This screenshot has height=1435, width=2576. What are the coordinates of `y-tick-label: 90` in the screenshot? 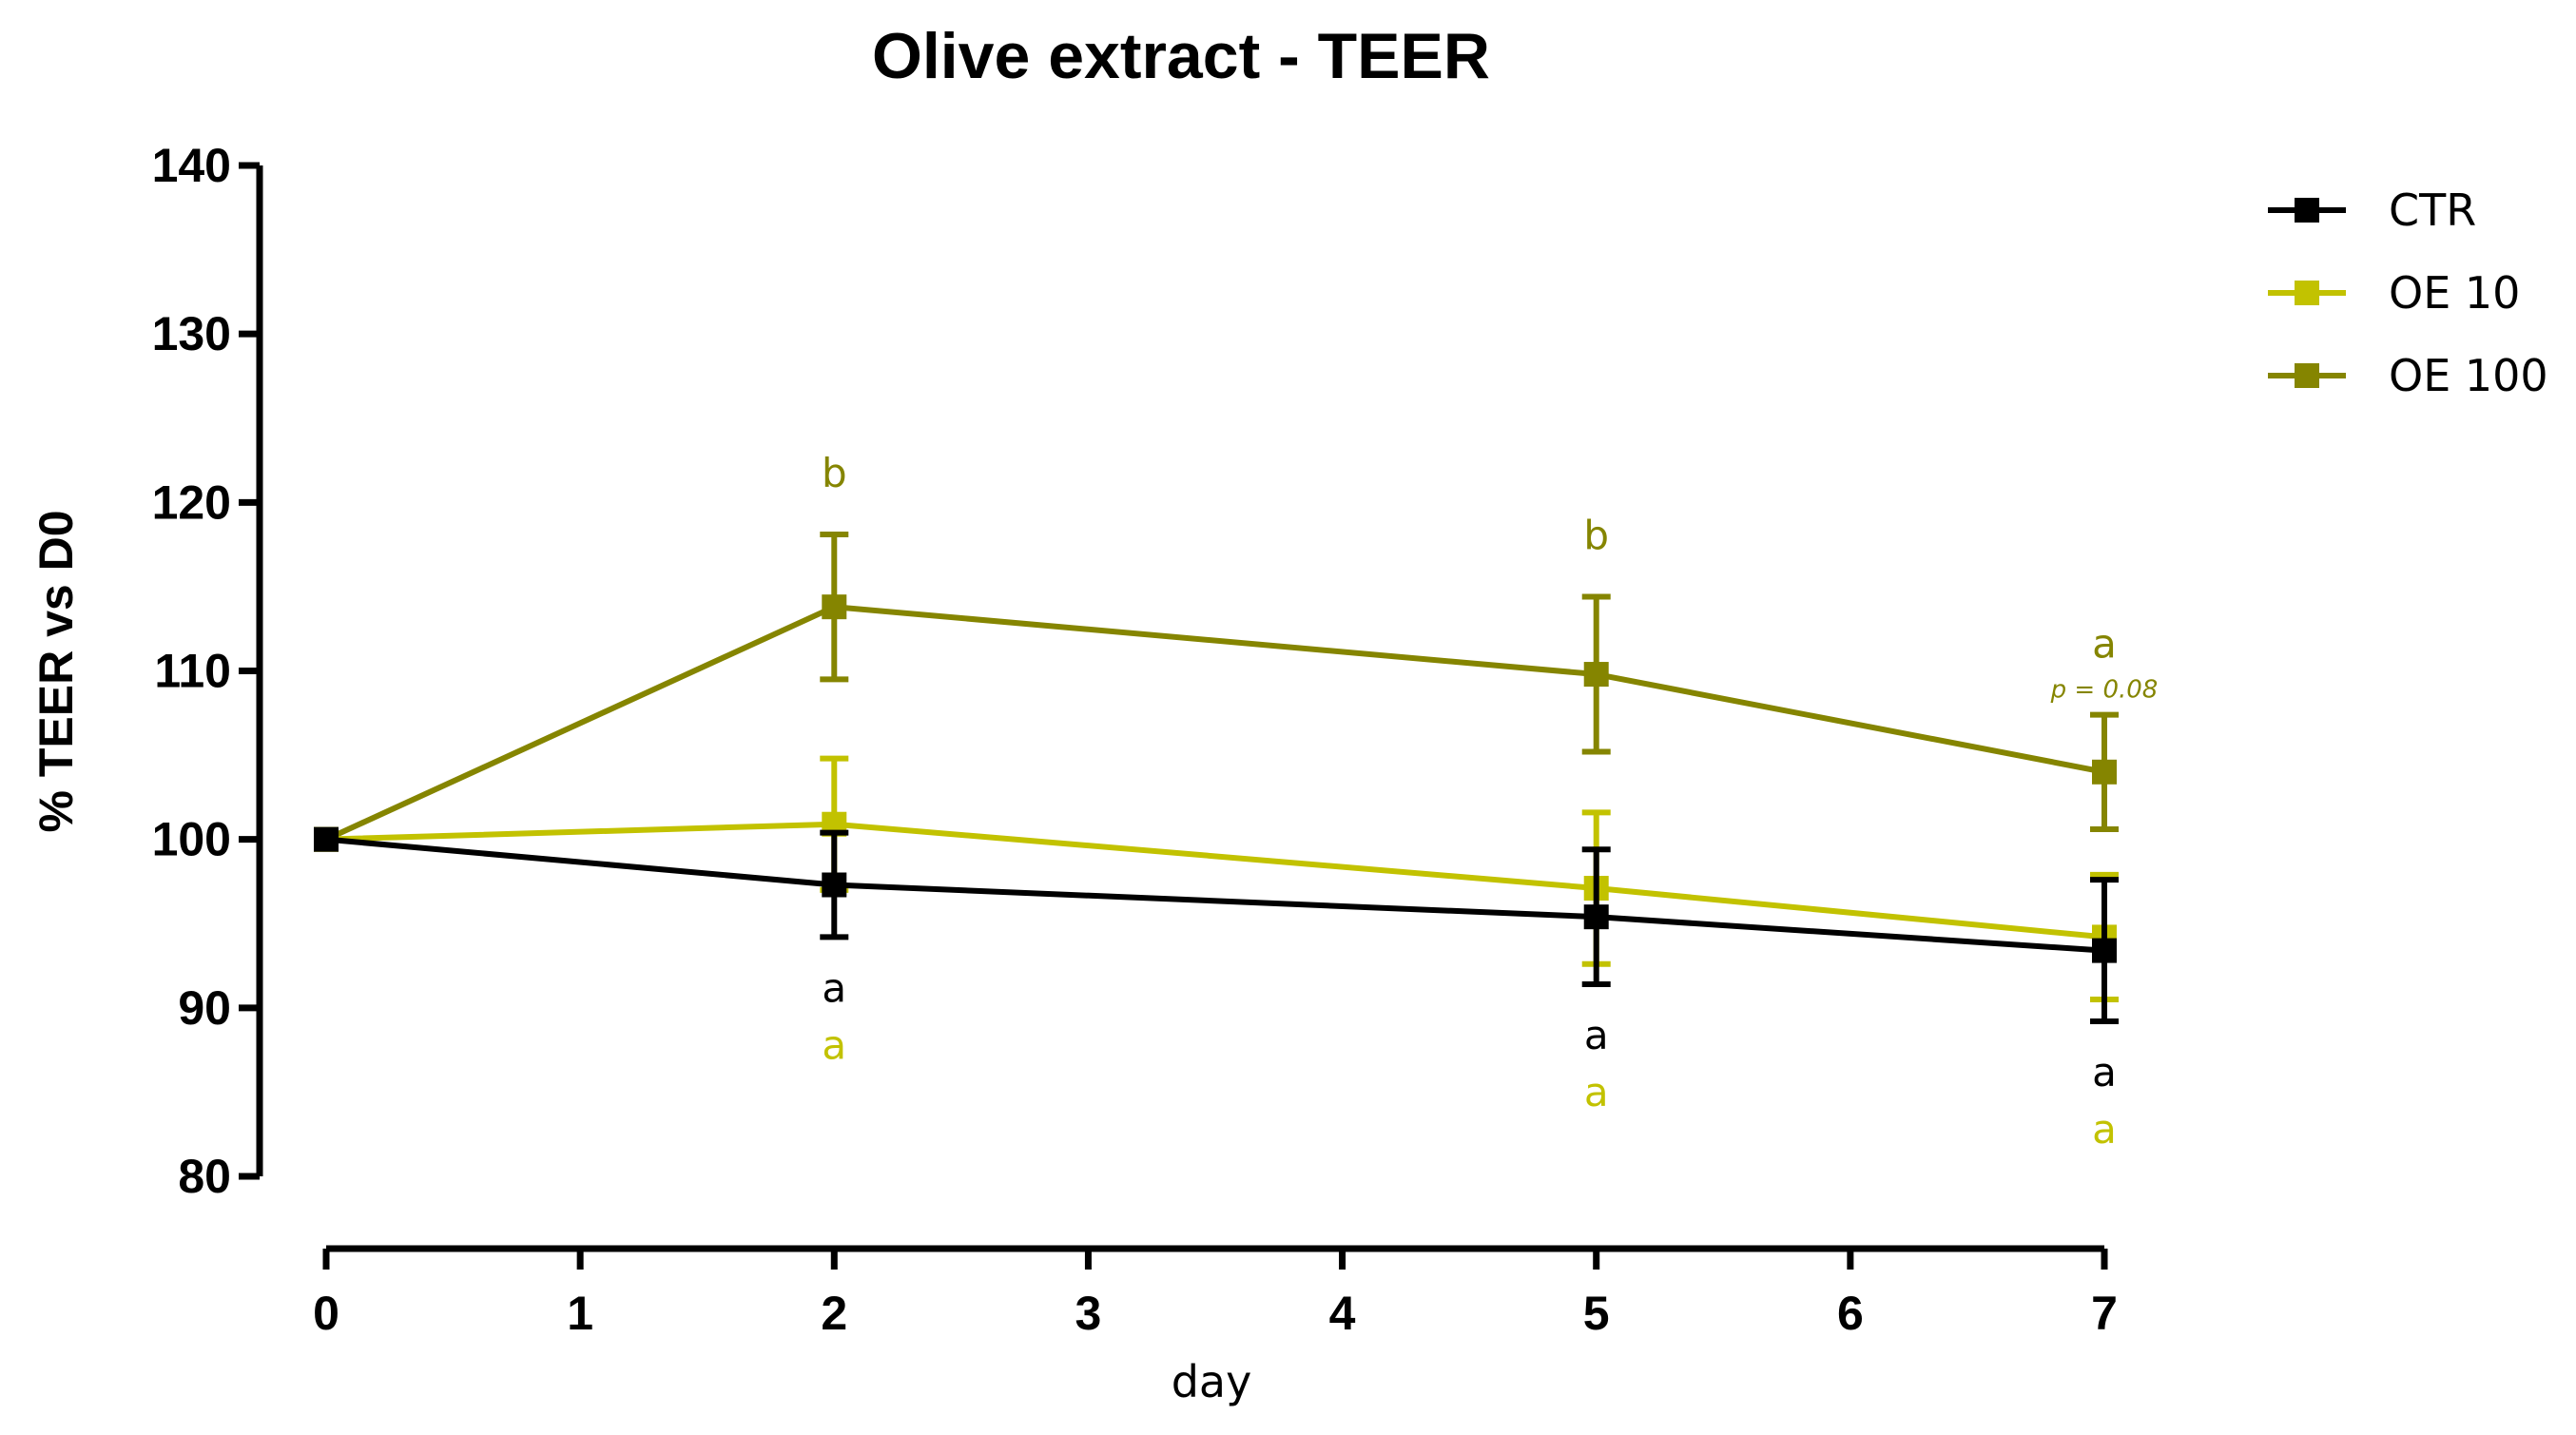 It's located at (204, 1008).